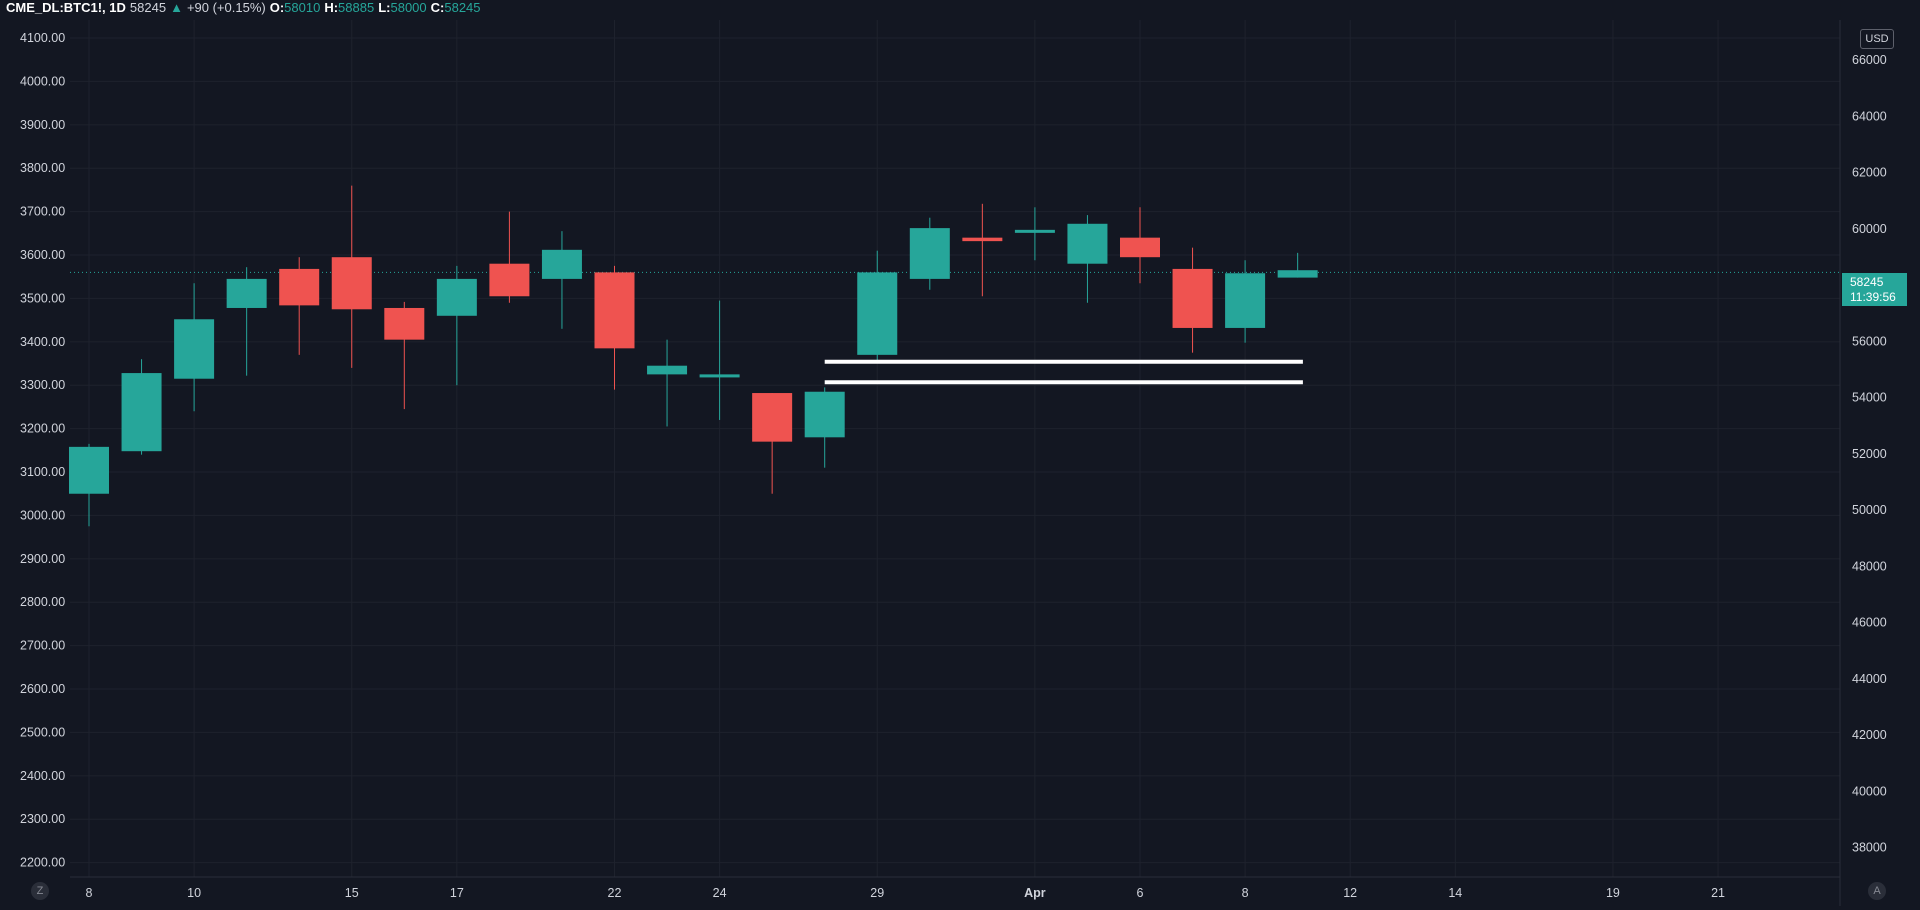  What do you see at coordinates (148, 7) in the screenshot?
I see `last-price: 58245` at bounding box center [148, 7].